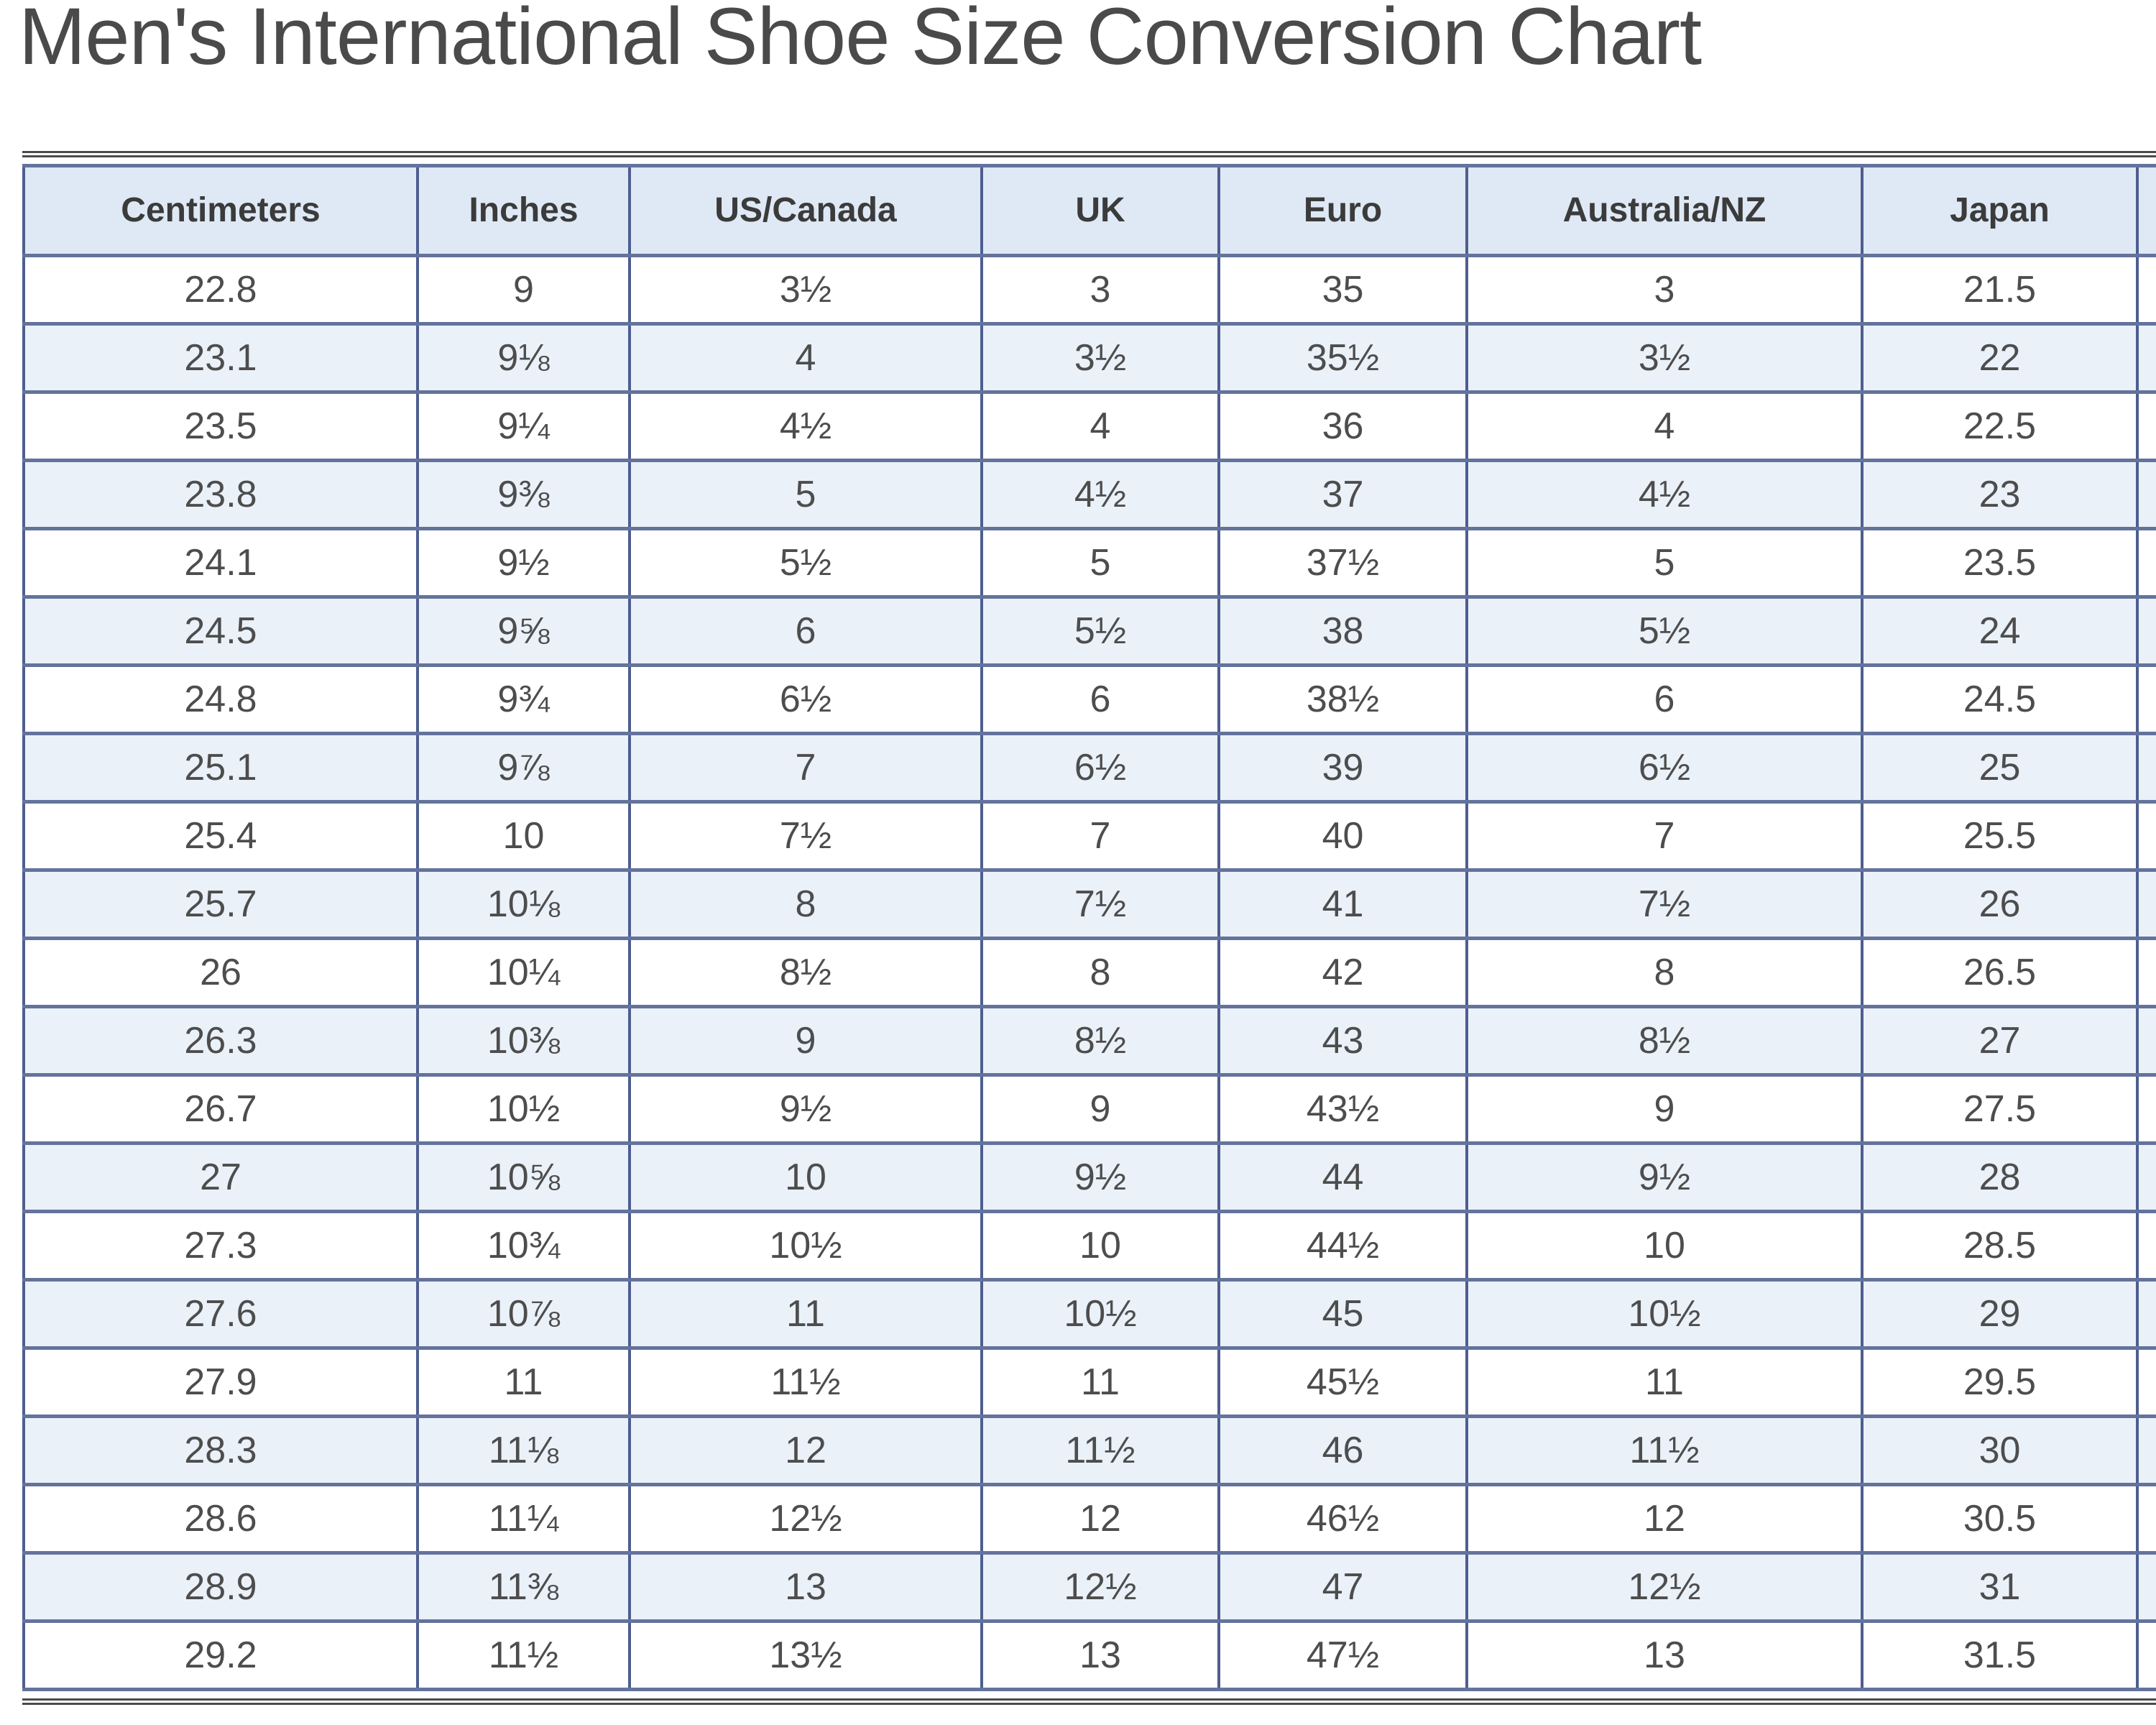 The width and height of the screenshot is (2156, 1725). I want to click on cell-us-canada: 4½, so click(805, 426).